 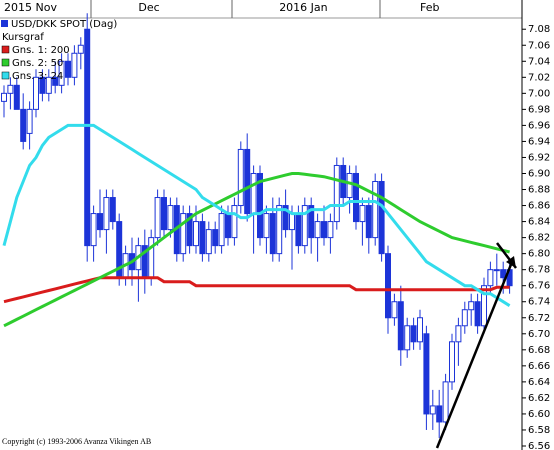 What do you see at coordinates (539, 173) in the screenshot?
I see `y-tick-label: 6.90` at bounding box center [539, 173].